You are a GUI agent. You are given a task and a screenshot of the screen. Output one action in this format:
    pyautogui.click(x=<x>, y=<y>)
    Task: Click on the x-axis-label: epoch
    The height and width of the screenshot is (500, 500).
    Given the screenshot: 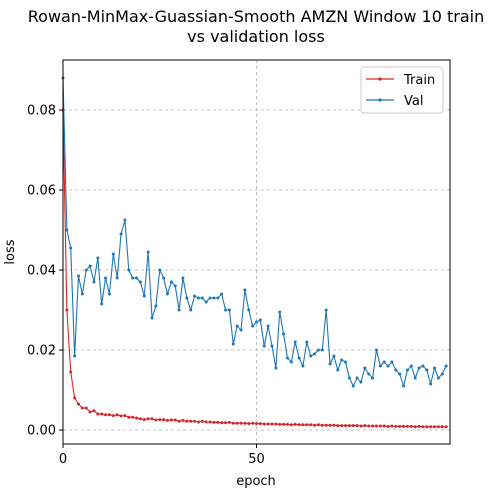 What is the action you would take?
    pyautogui.click(x=256, y=481)
    